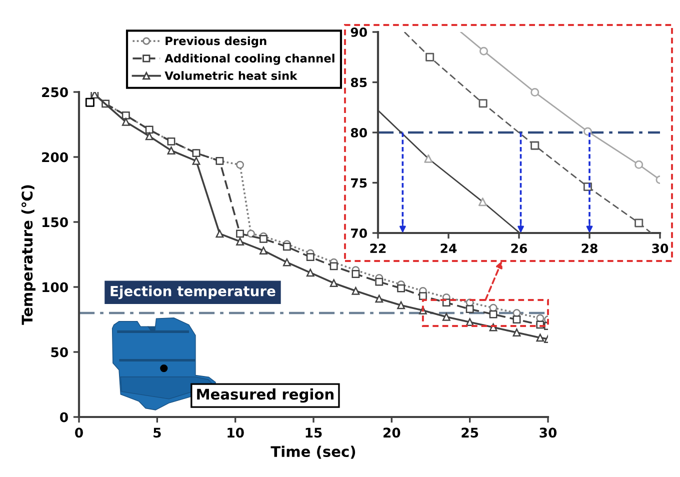  I want to click on x-tick-label: 10, so click(236, 433).